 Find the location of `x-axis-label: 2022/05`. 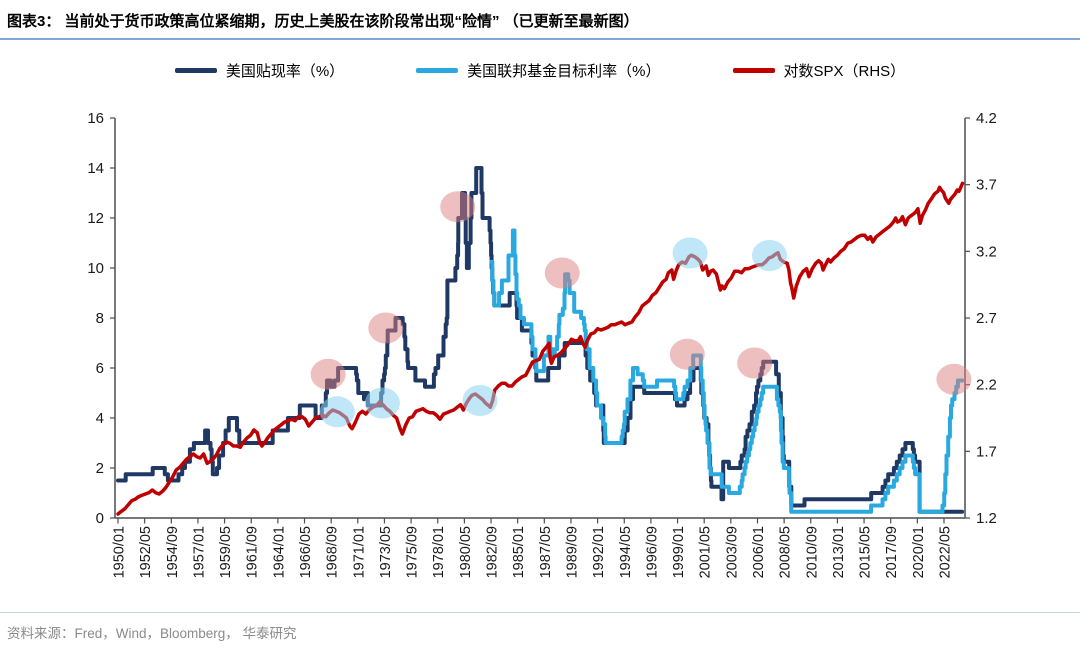

x-axis-label: 2022/05 is located at coordinates (946, 552).